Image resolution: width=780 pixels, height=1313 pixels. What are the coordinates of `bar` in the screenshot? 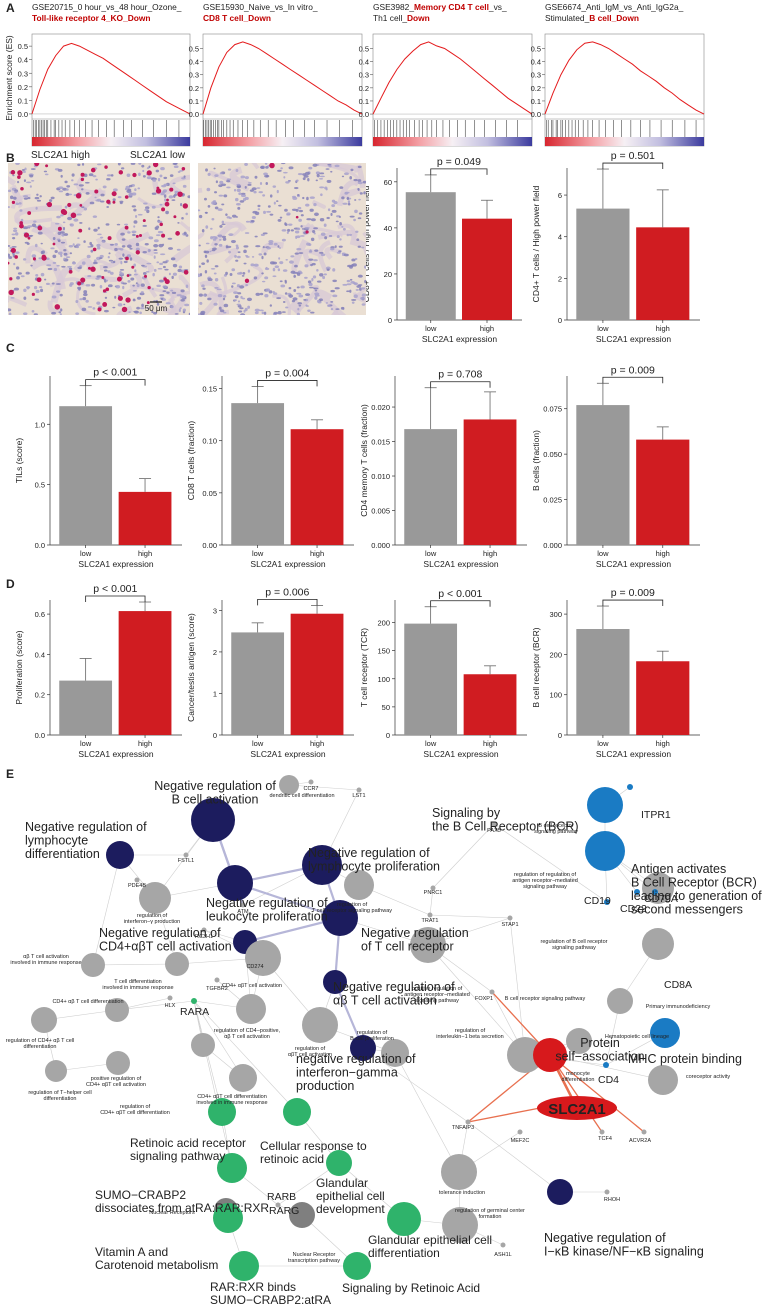 It's located at (603, 264).